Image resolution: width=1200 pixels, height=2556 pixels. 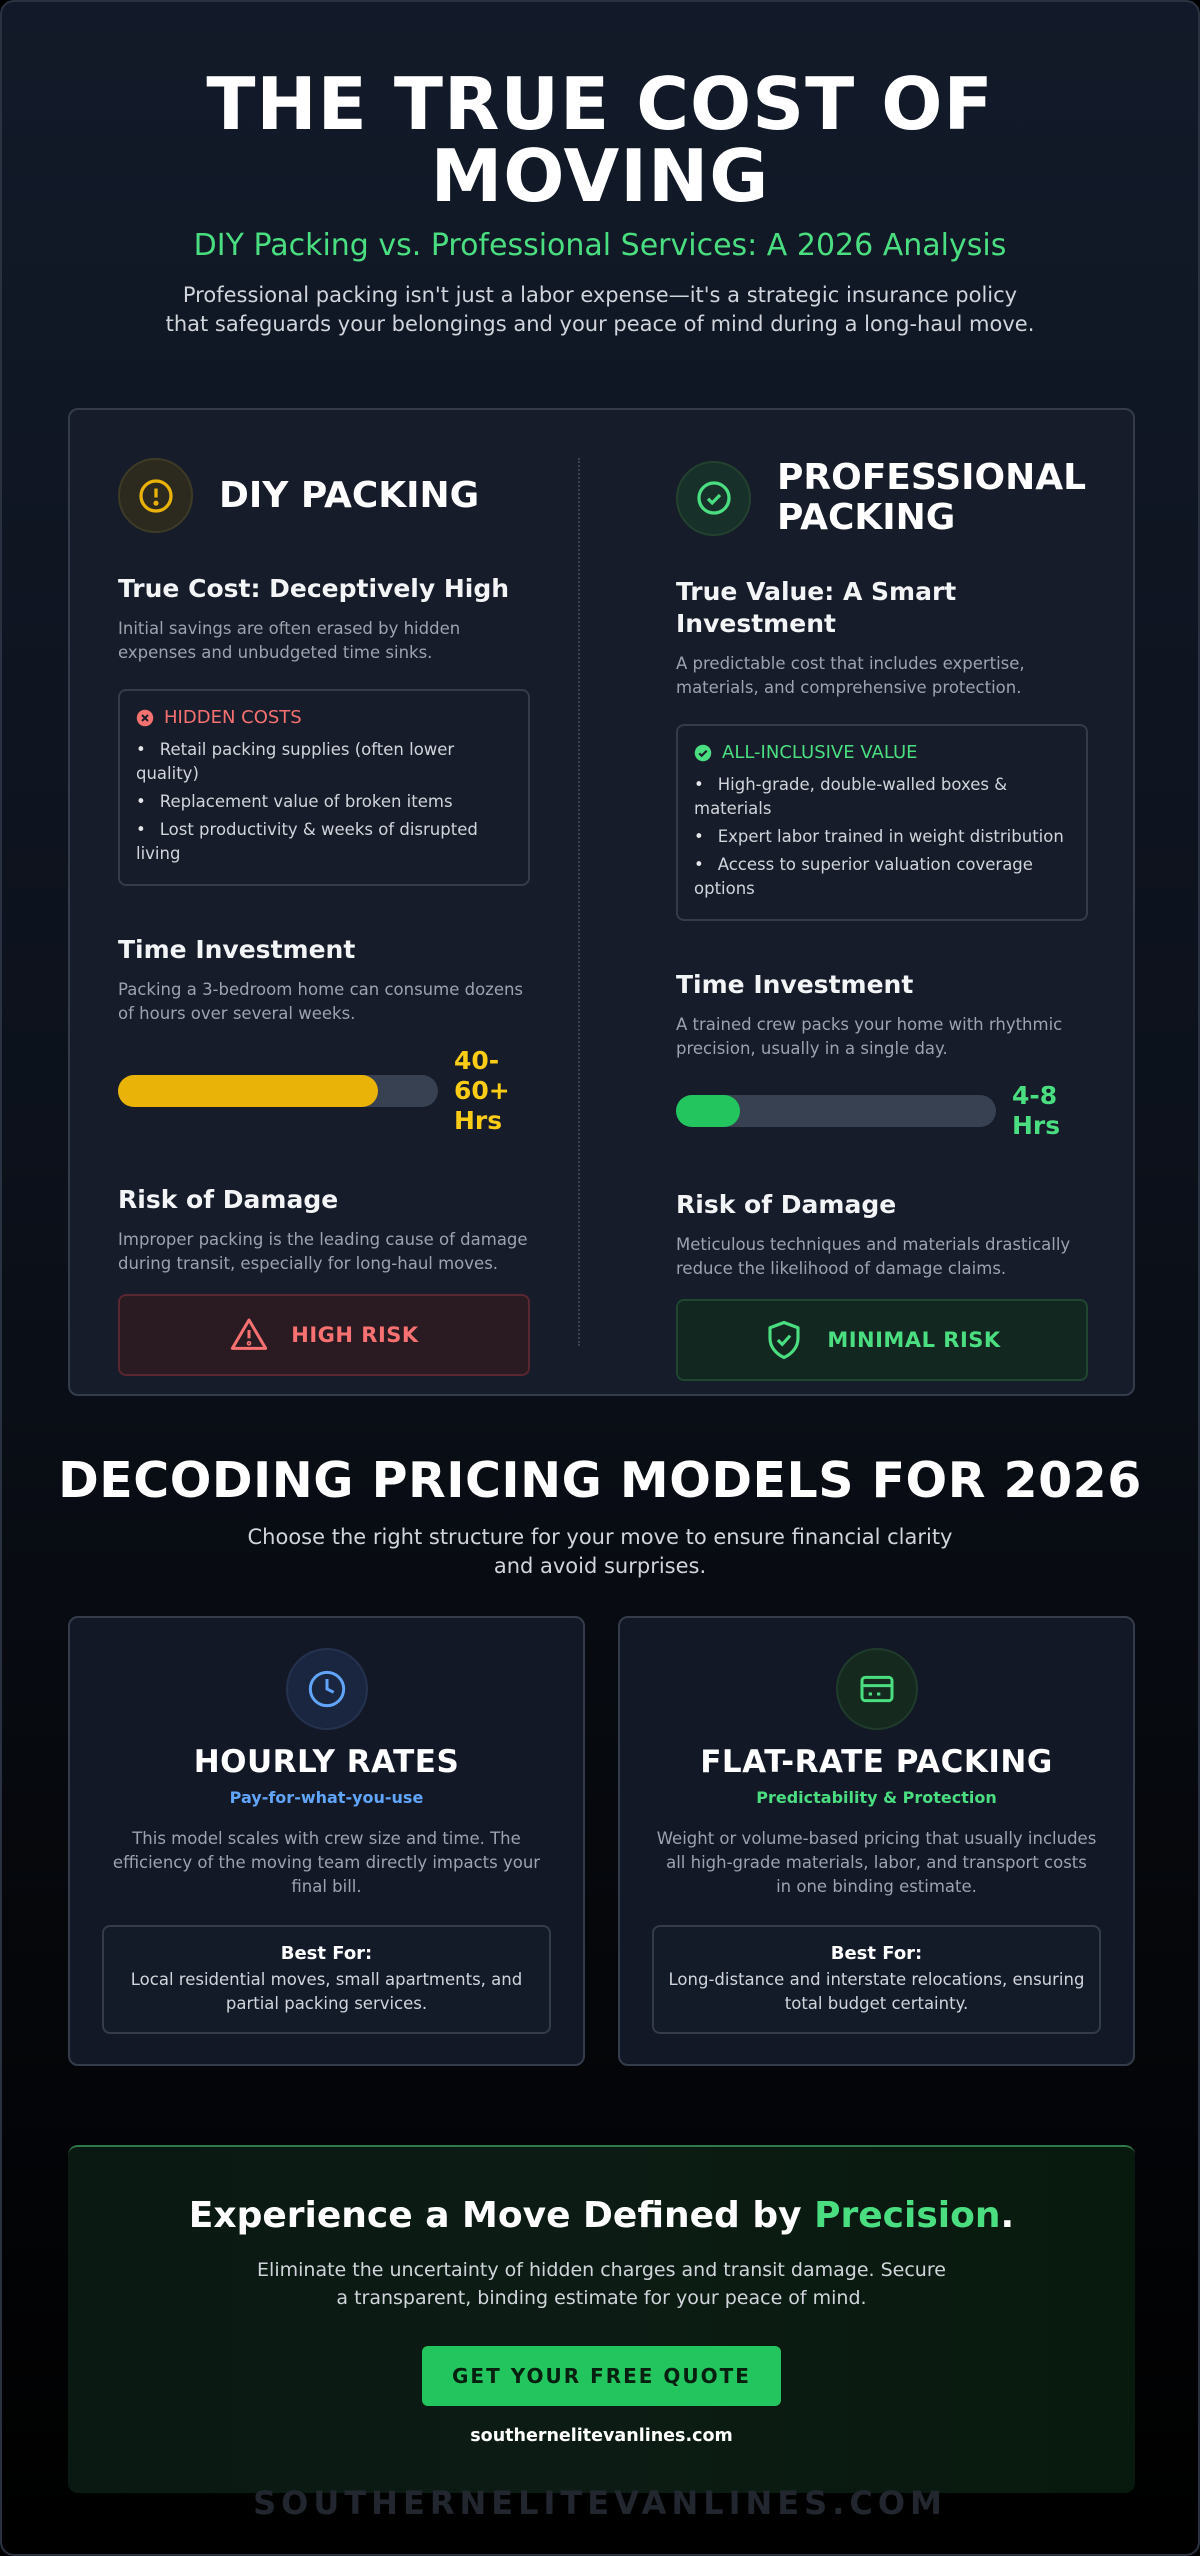 I want to click on risk-badge: MINIMAL RISK, so click(x=882, y=1340).